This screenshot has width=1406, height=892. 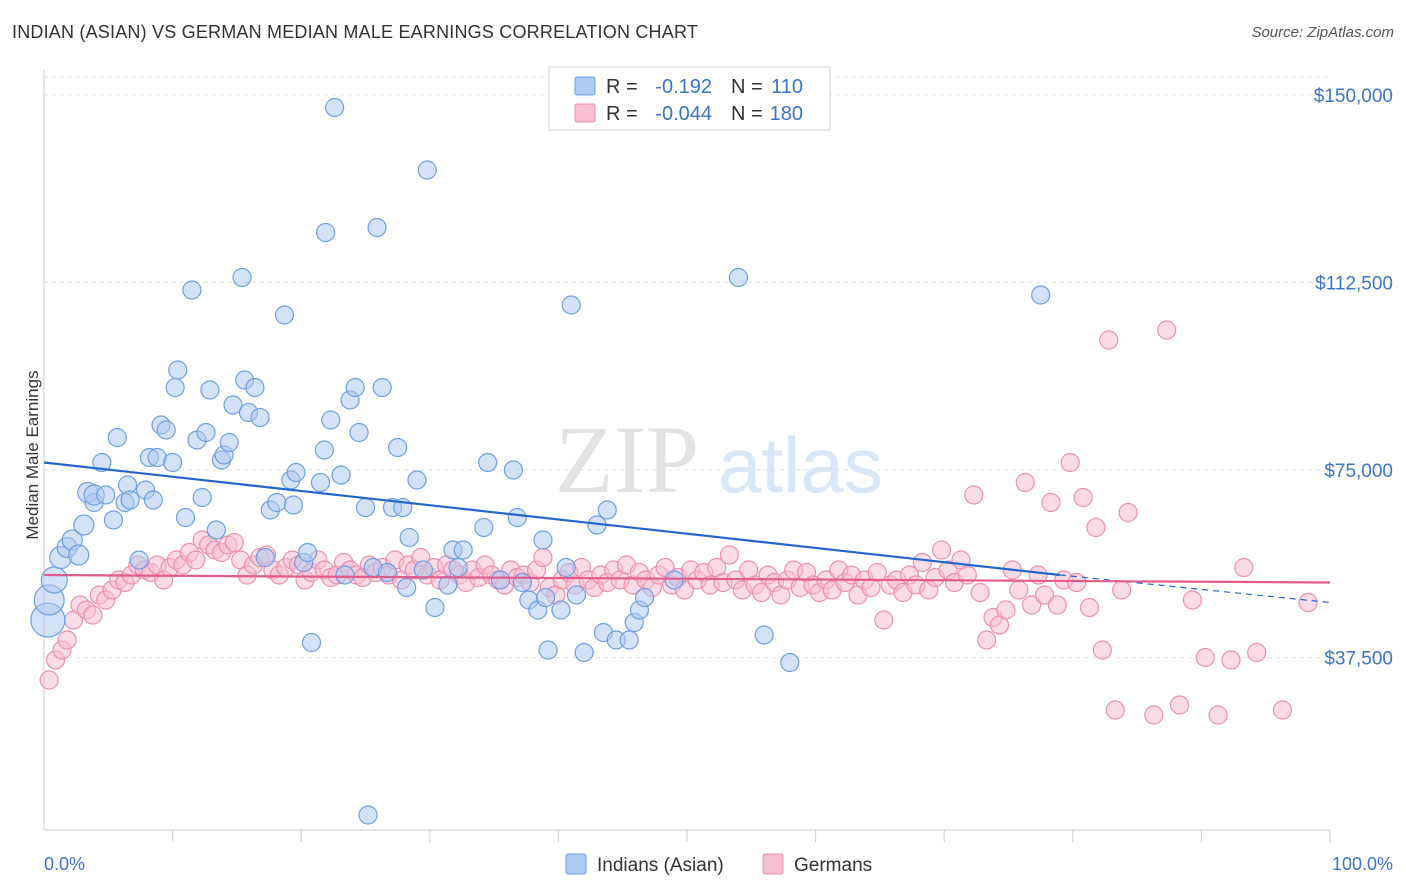 What do you see at coordinates (622, 87) in the screenshot?
I see `legend-r-label: R =` at bounding box center [622, 87].